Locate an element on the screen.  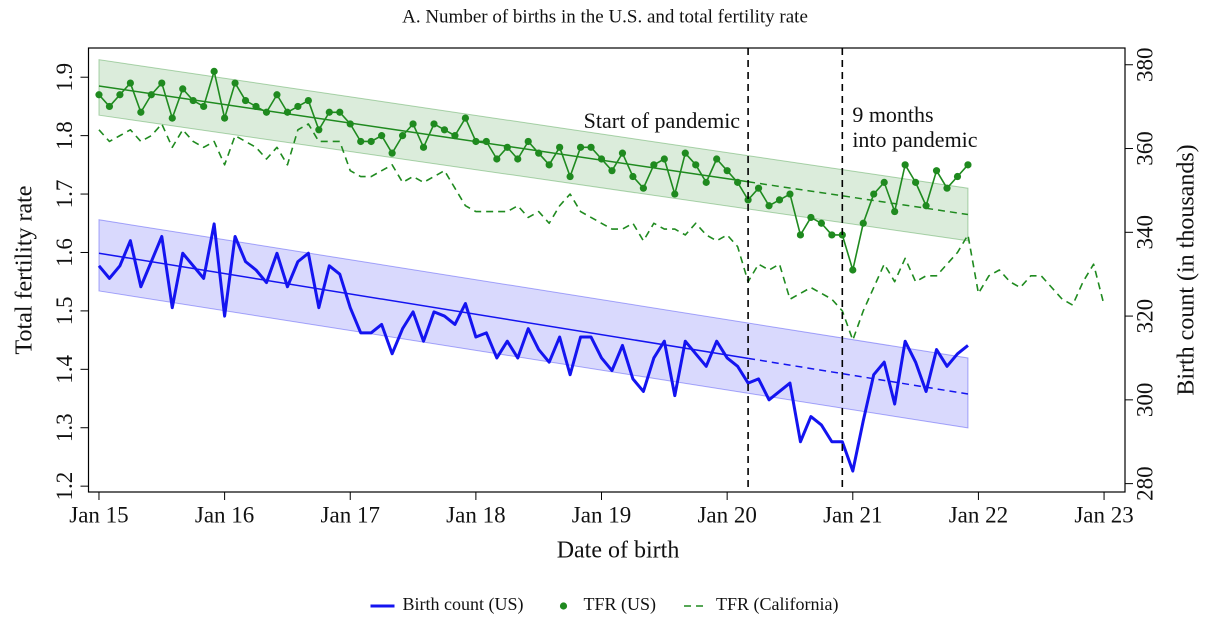
legend-marker is located at coordinates (563, 606).